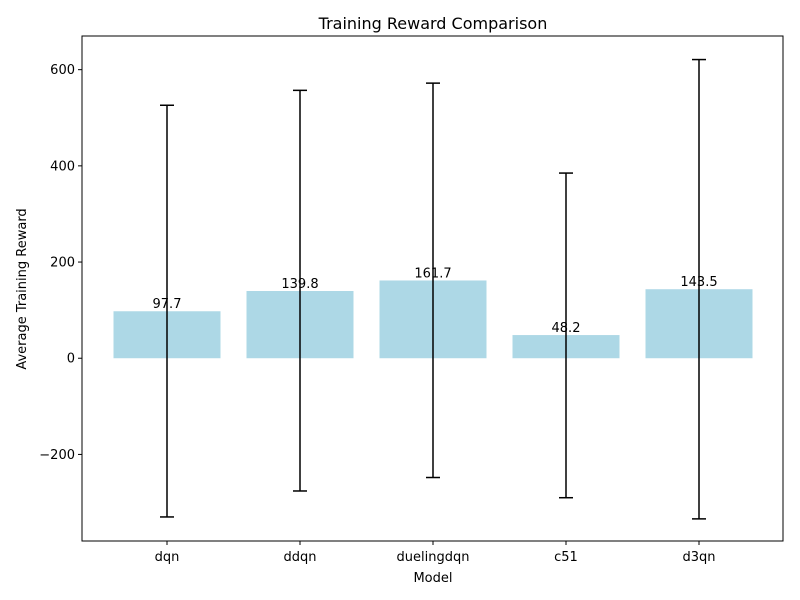  I want to click on data-label-ddqn: 139.8, so click(299, 284).